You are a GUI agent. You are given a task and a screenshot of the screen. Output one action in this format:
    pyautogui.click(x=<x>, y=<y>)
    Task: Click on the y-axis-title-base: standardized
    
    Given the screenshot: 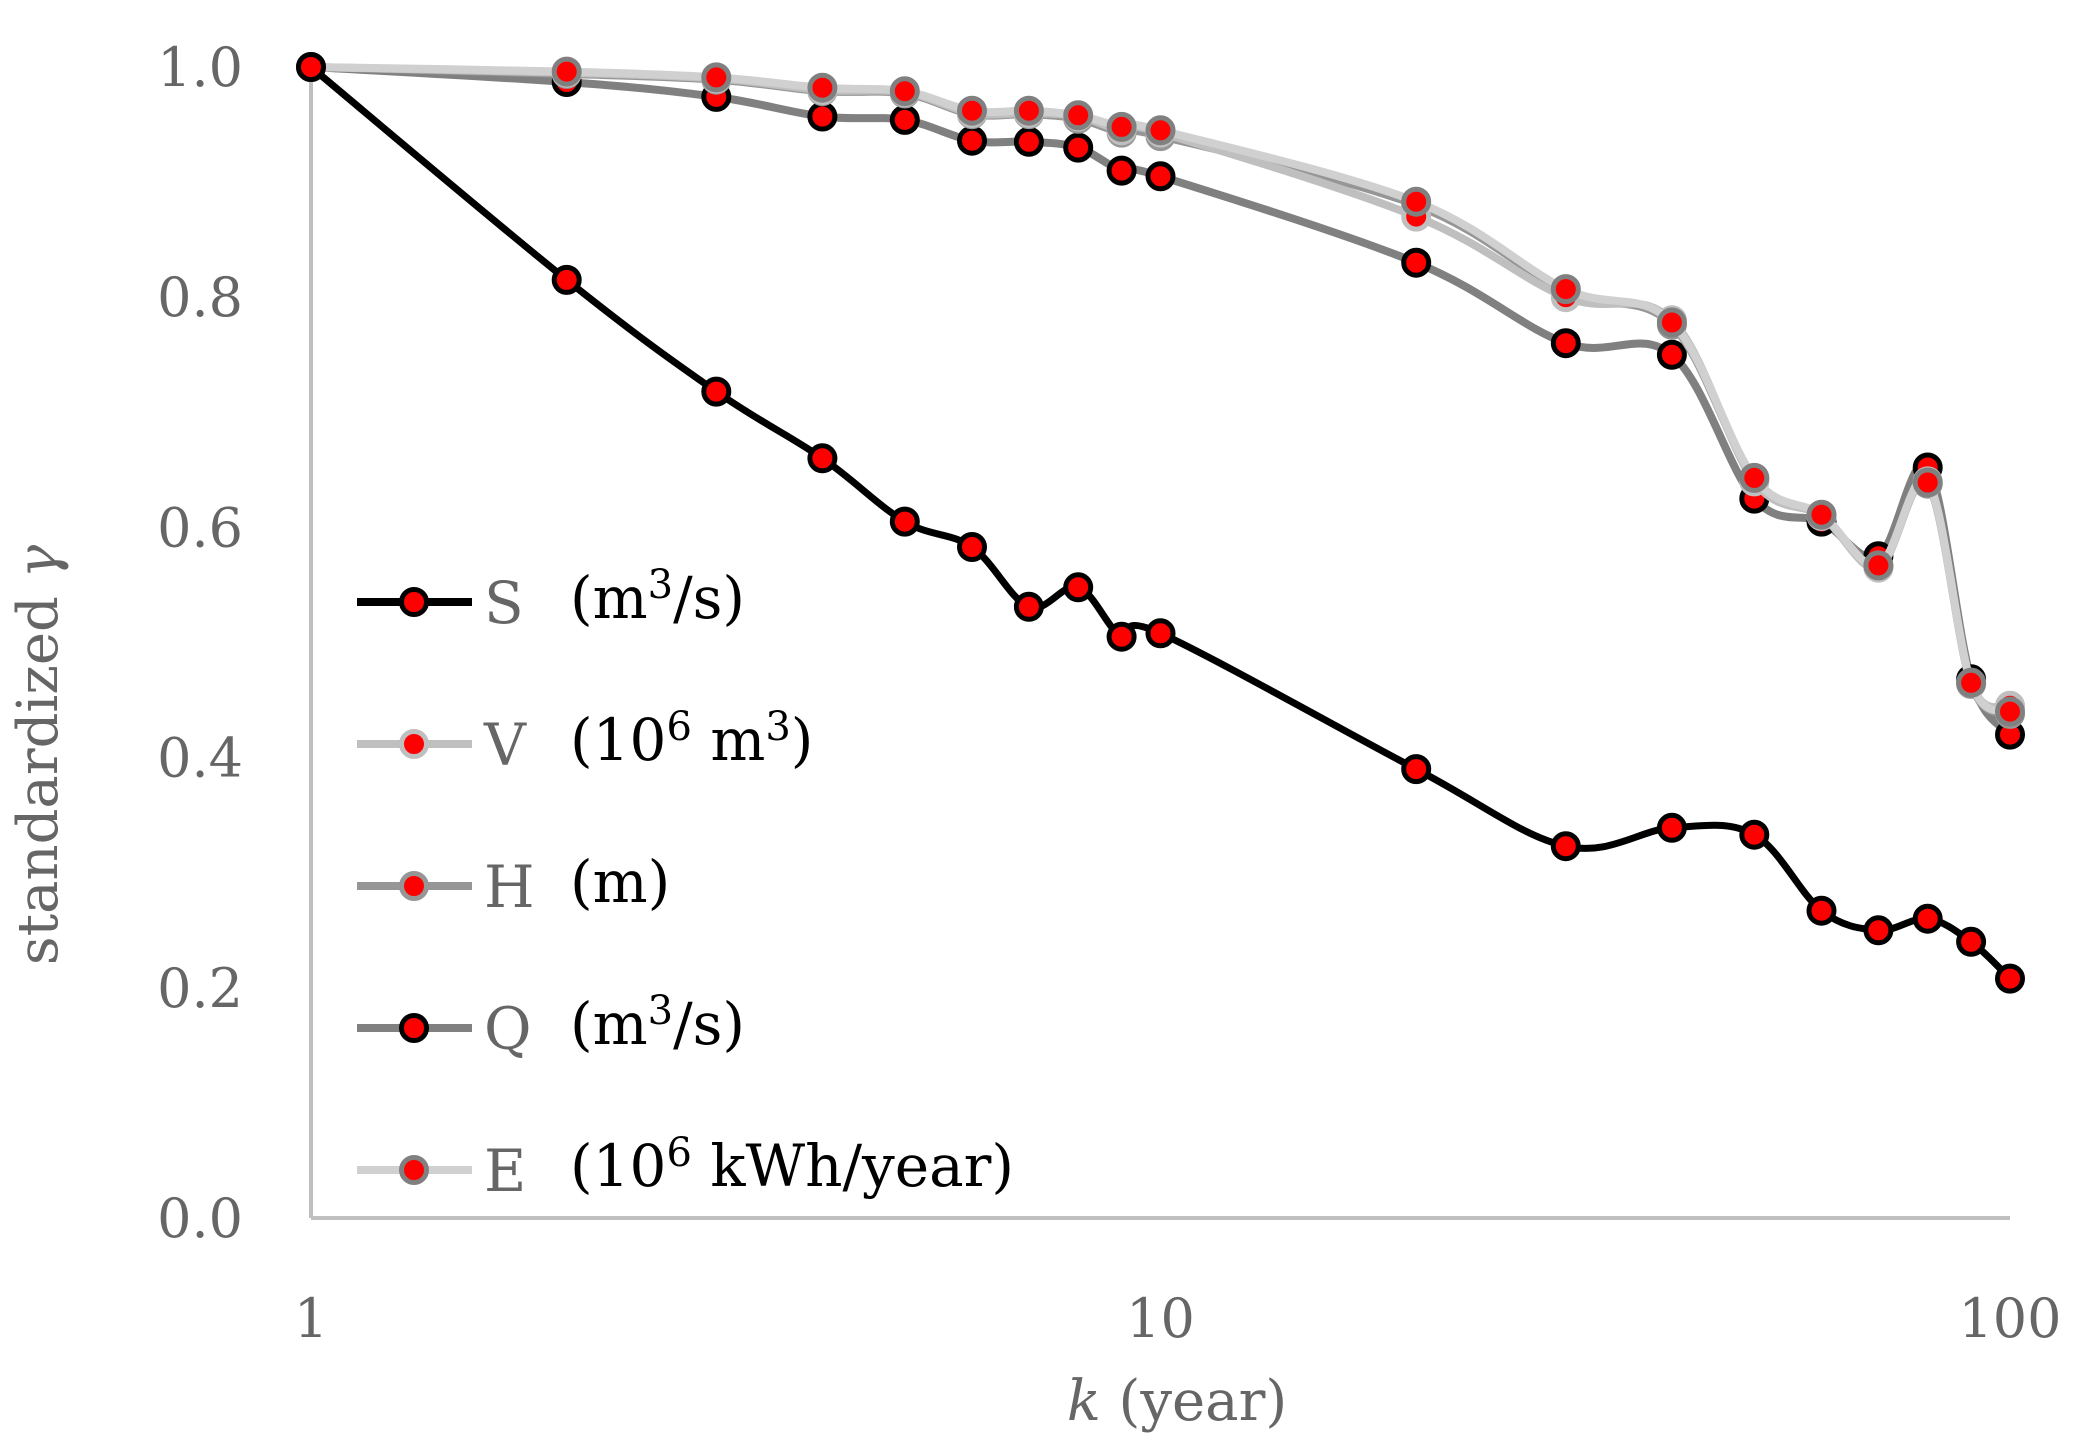 What is the action you would take?
    pyautogui.click(x=38, y=771)
    